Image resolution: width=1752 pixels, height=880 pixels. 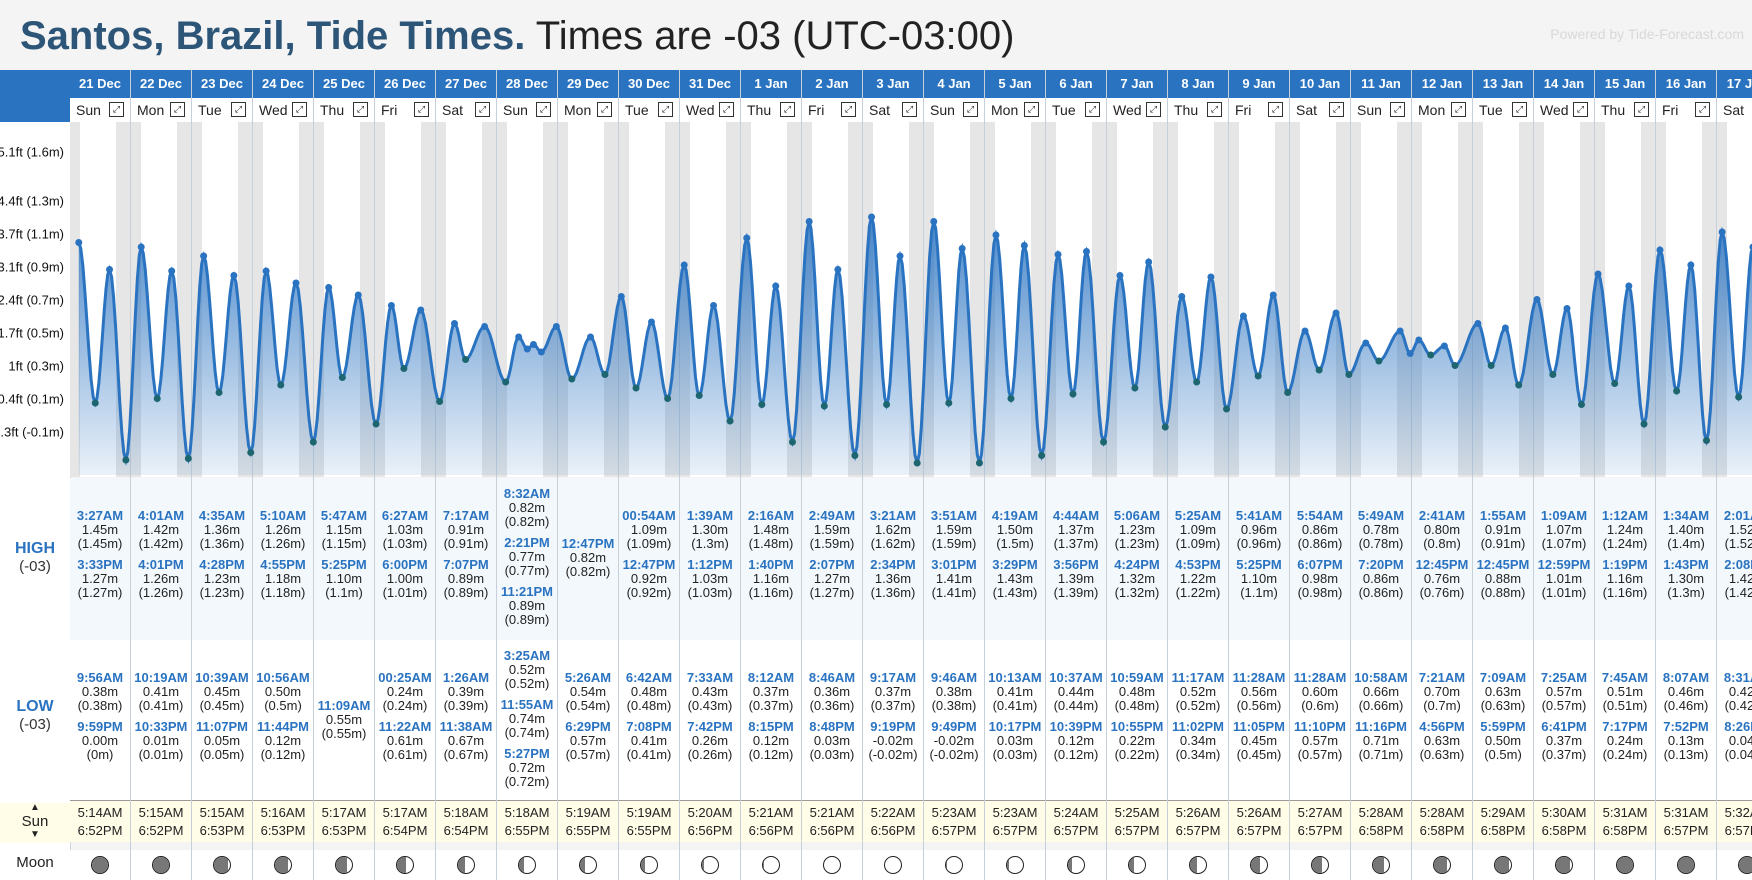 What do you see at coordinates (151, 110) in the screenshot?
I see `weekday-label: Mon` at bounding box center [151, 110].